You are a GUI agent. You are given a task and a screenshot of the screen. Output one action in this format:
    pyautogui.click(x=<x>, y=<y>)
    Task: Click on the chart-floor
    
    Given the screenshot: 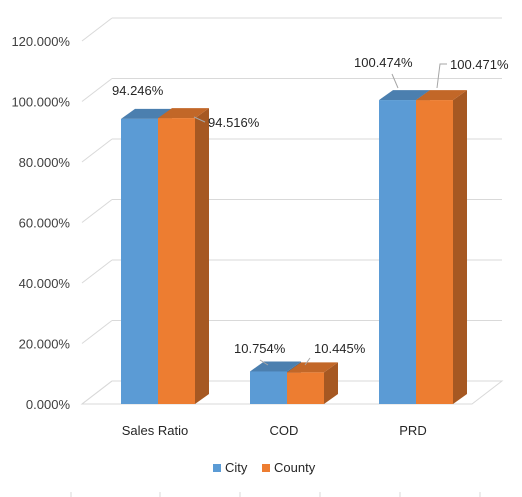 What is the action you would take?
    pyautogui.click(x=292, y=392)
    